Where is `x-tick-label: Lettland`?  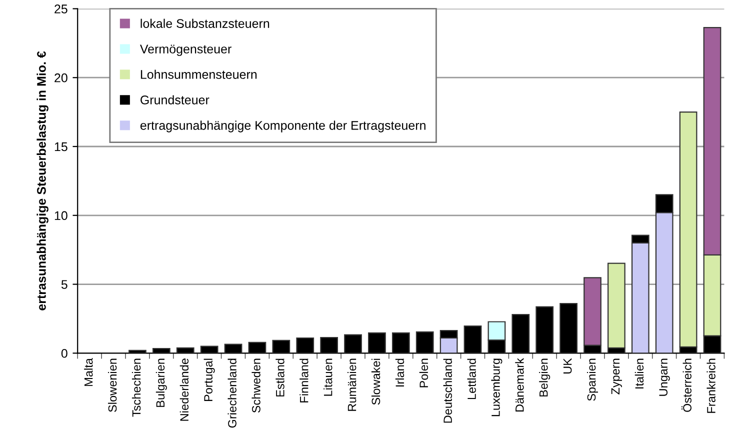
x-tick-label: Lettland is located at coordinates (471, 379).